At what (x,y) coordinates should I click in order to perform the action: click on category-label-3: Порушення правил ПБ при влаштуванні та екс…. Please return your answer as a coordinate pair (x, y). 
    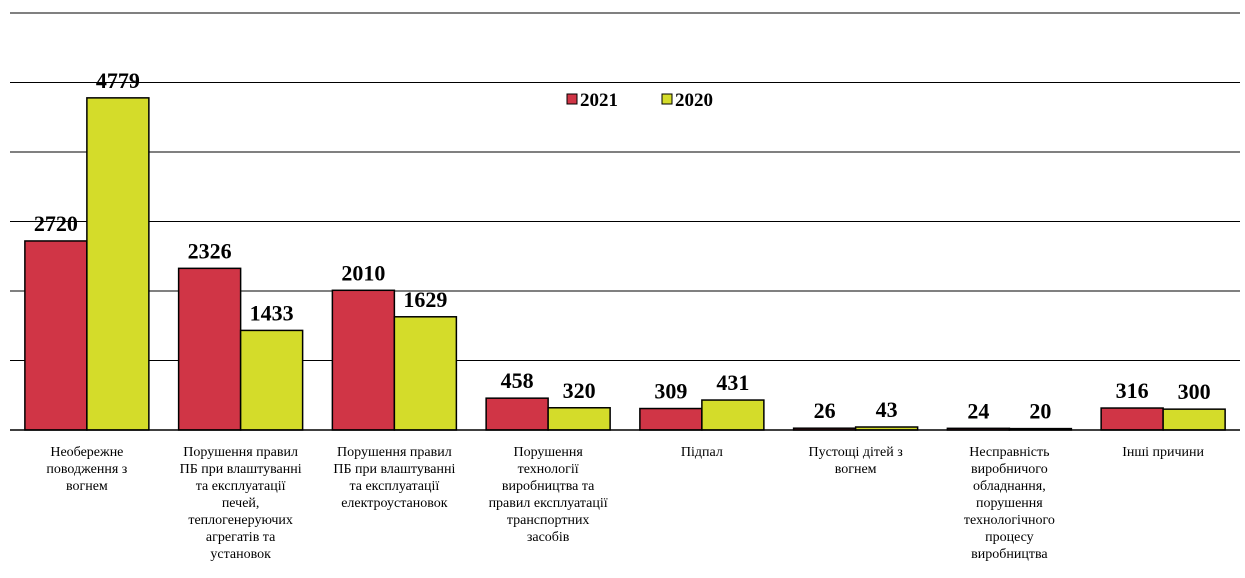
    Looking at the image, I should click on (394, 478).